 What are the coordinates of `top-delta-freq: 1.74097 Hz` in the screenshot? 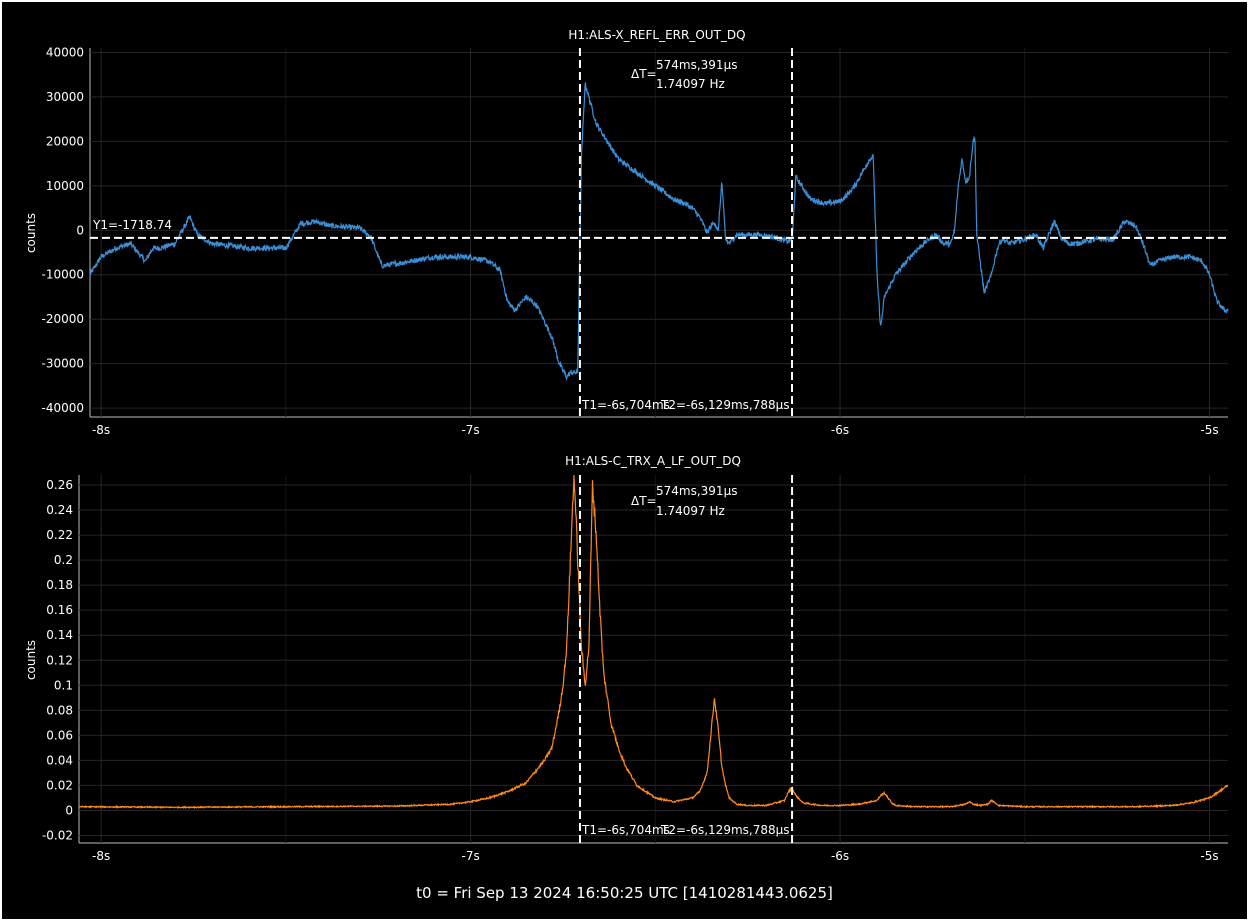 It's located at (690, 84).